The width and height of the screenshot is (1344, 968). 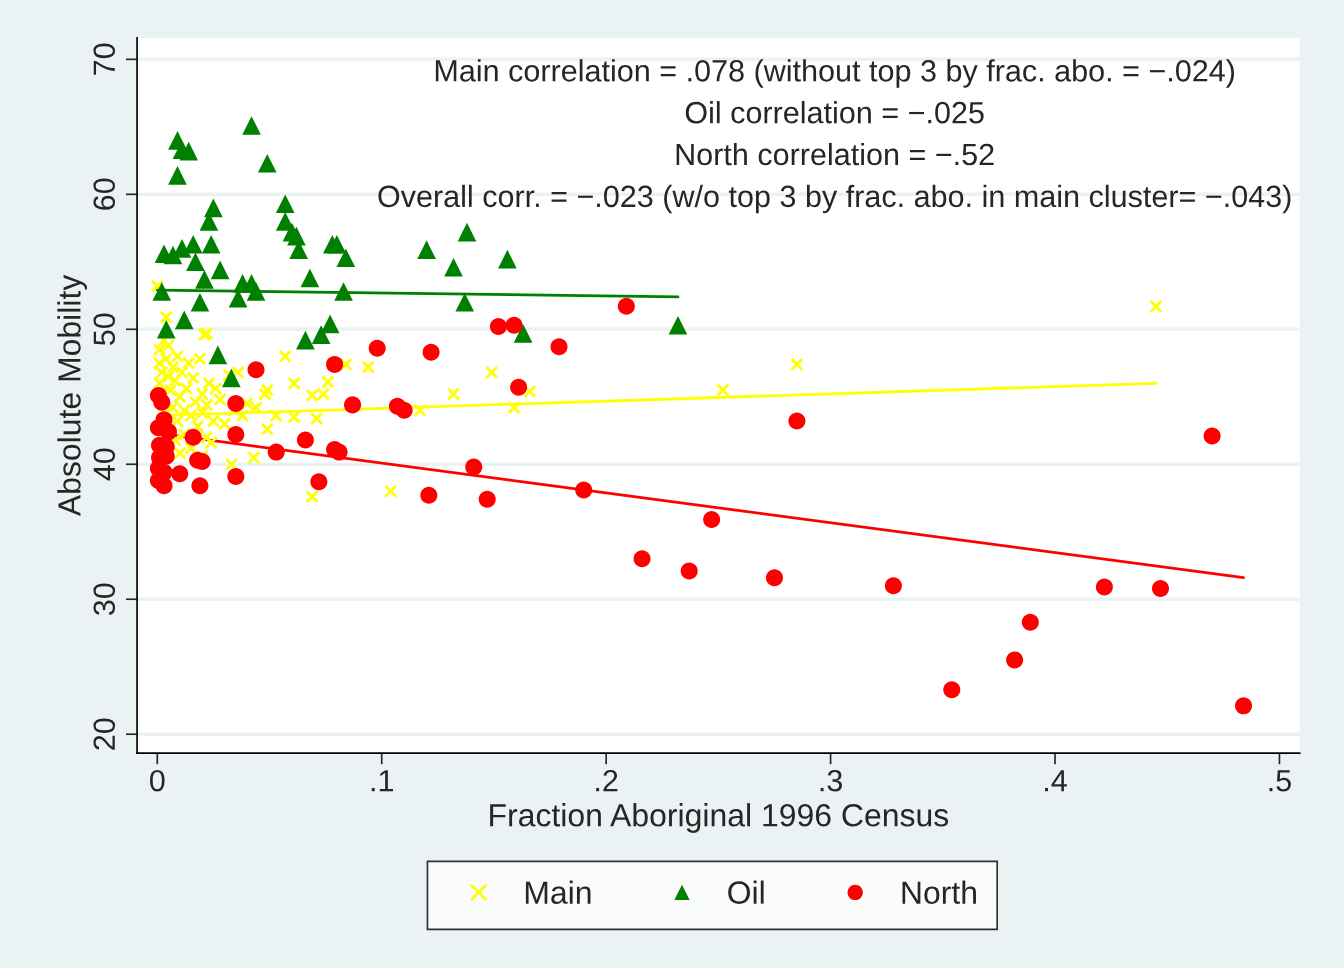 I want to click on x-tick-label: .2, so click(x=607, y=780).